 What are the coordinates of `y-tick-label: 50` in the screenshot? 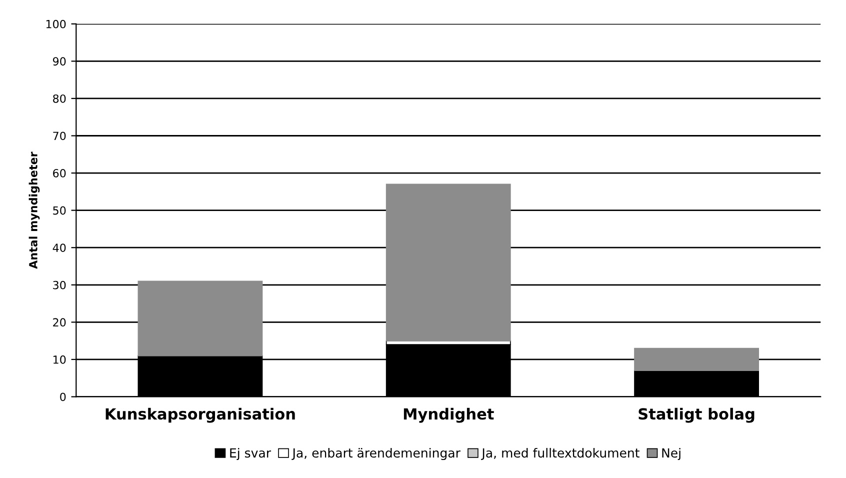 It's located at (59, 210).